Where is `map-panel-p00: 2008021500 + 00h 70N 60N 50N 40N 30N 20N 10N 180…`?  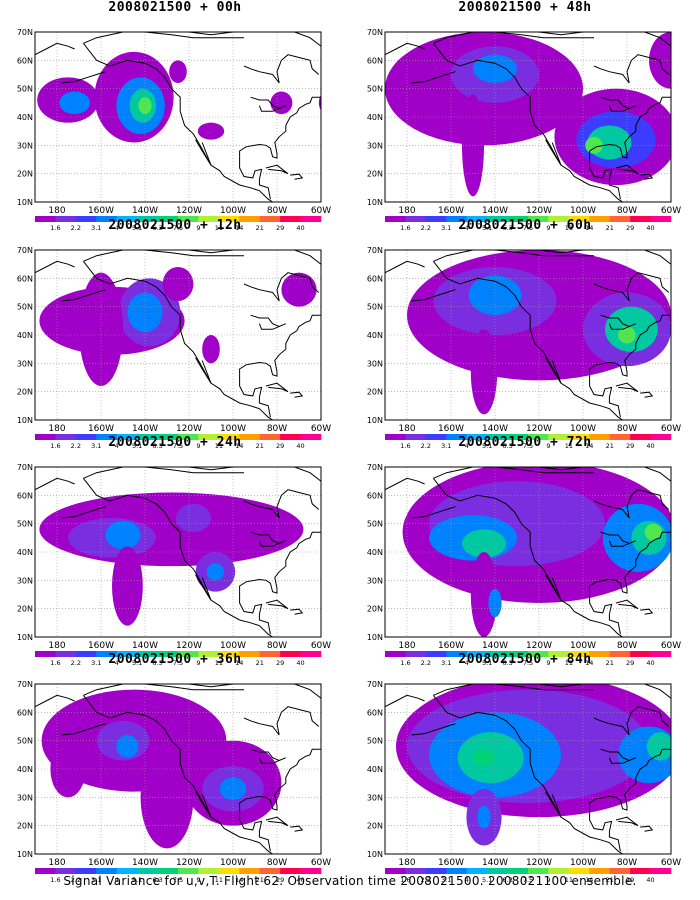
map-panel-p00: 2008021500 + 00h 70N 60N 50N 40N 30N 20N 10N 180… is located at coordinates (172, 116).